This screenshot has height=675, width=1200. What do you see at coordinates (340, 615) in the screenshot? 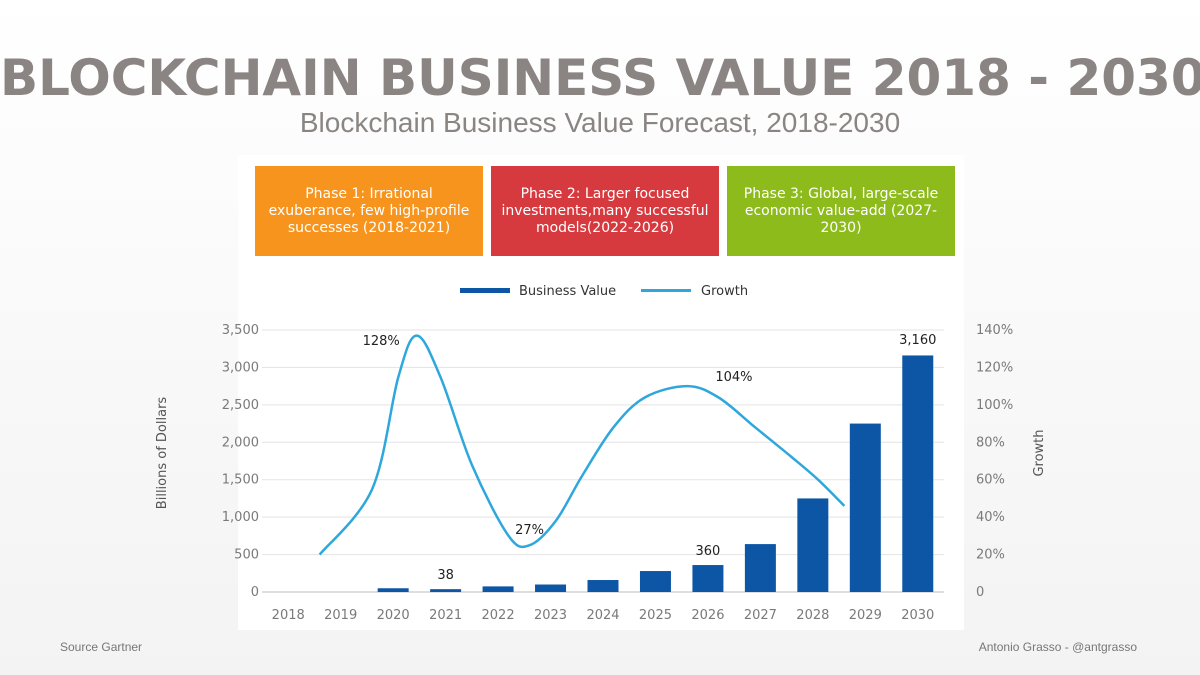
I see `x-tick-label: 2019` at bounding box center [340, 615].